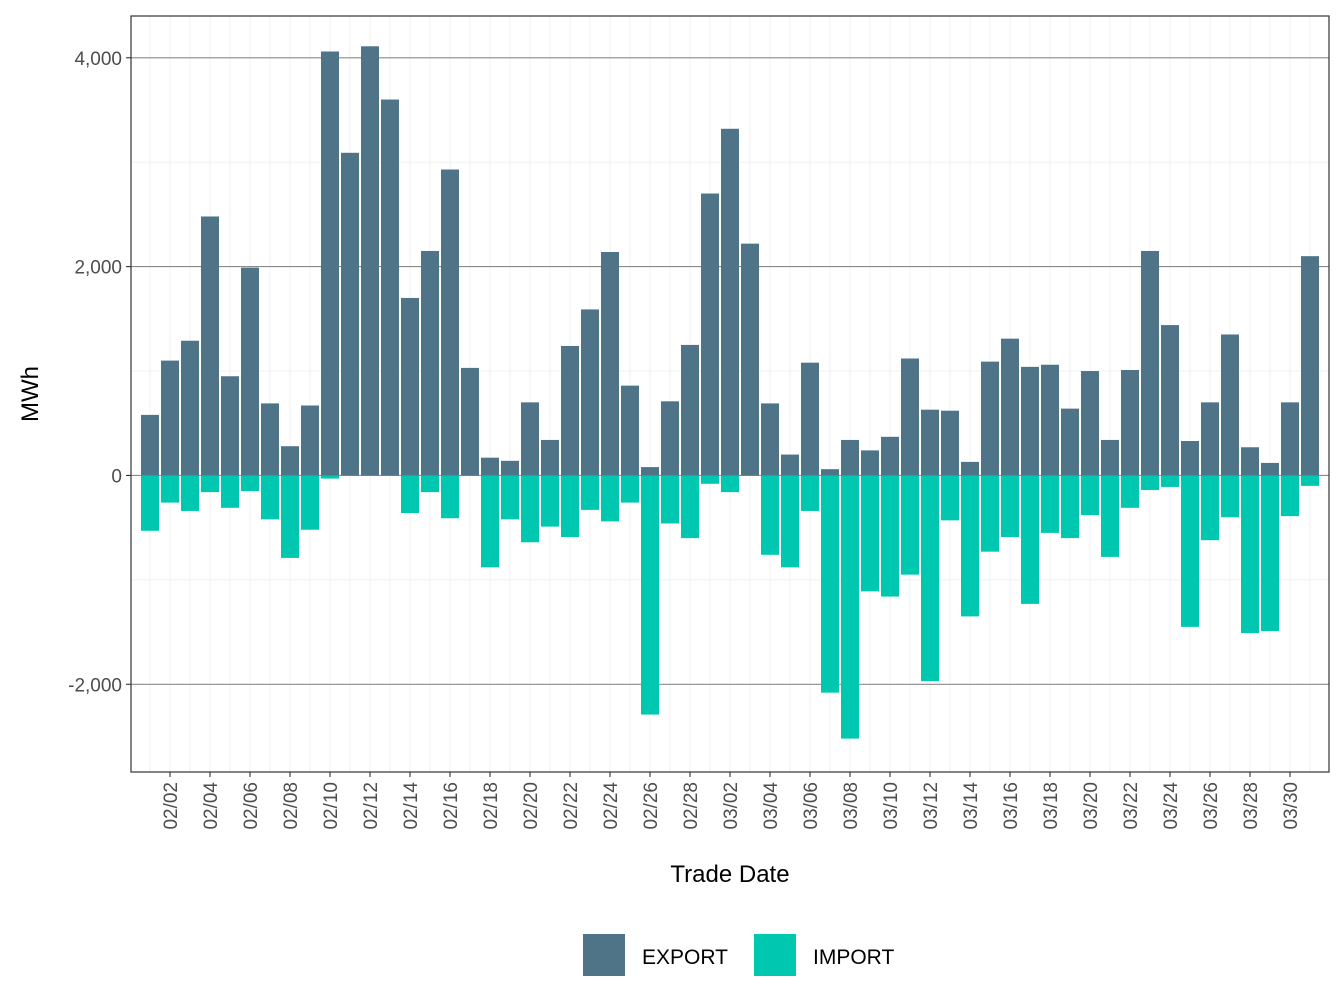 The height and width of the screenshot is (1008, 1344). Describe the element at coordinates (853, 957) in the screenshot. I see `legend-label-import: IMPORT` at that location.